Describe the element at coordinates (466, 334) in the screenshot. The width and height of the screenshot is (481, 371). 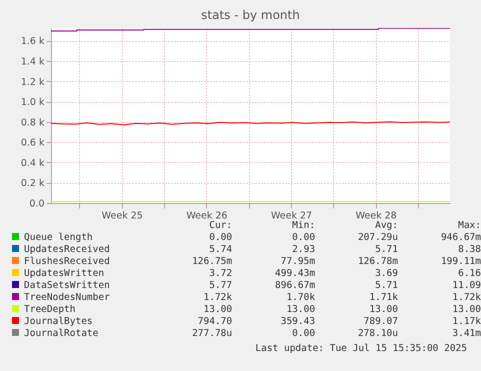
I see `text: 3.41m` at that location.